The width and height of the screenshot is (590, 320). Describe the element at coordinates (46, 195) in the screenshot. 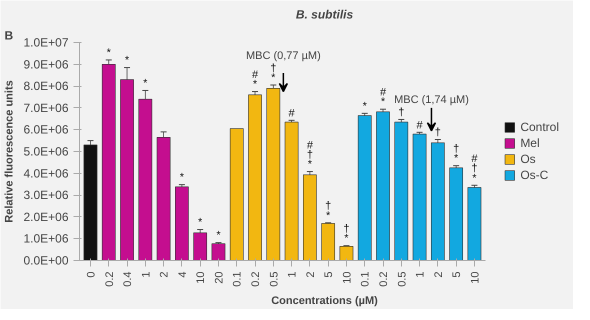

I see `y-tick-label: 3.0E+06` at that location.